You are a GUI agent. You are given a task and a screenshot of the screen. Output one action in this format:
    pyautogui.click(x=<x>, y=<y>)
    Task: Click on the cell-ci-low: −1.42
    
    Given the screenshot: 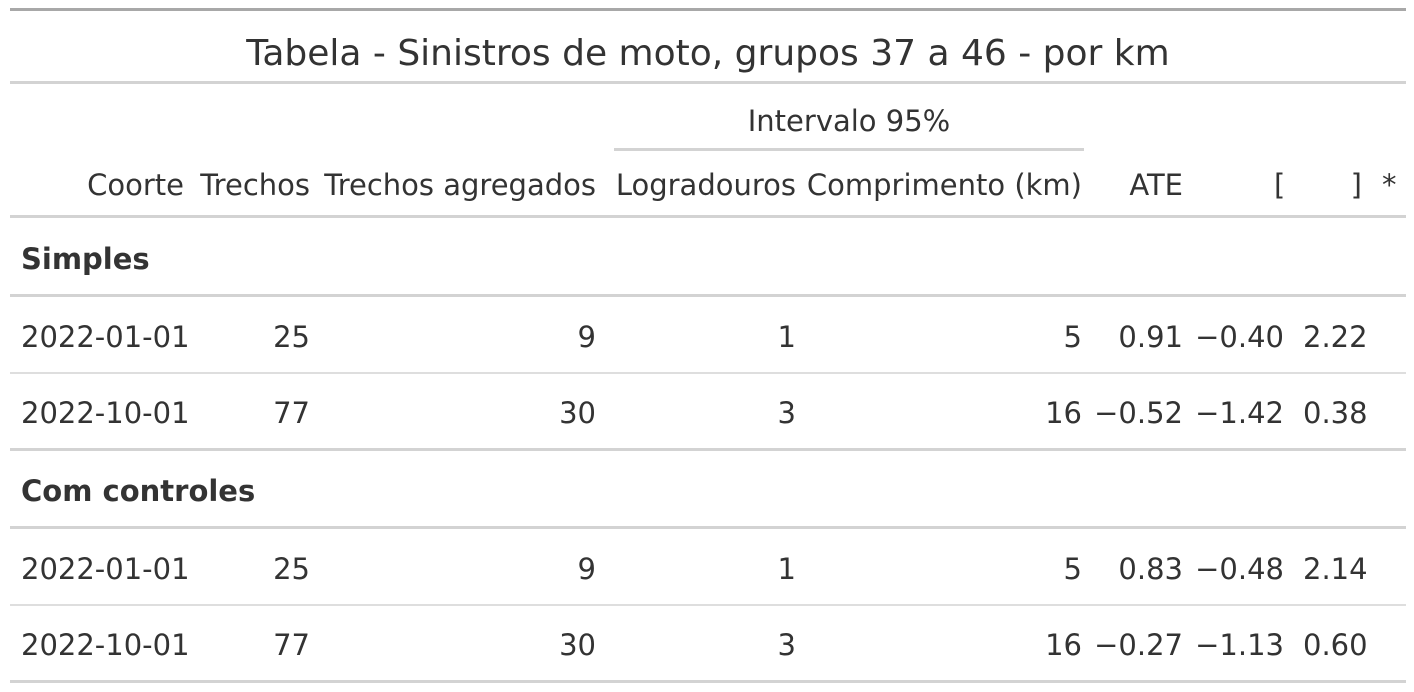 What is the action you would take?
    pyautogui.click(x=1239, y=413)
    